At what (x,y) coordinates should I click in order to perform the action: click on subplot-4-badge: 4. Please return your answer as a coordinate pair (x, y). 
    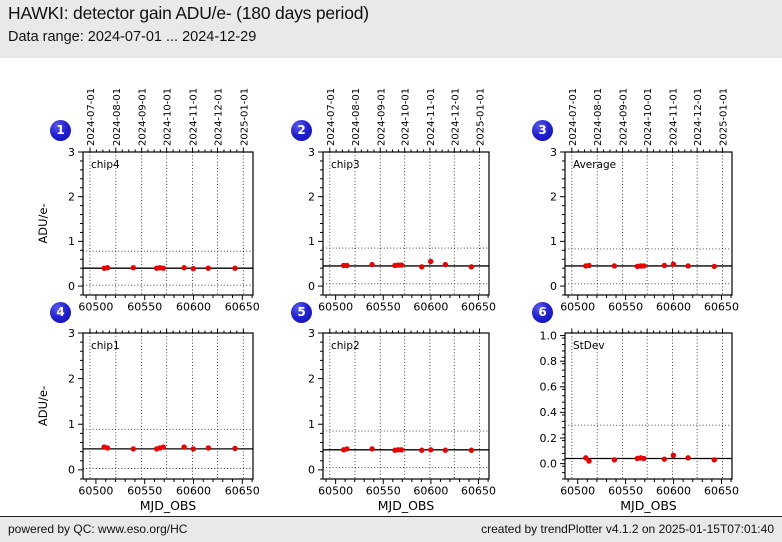
    Looking at the image, I should click on (60, 312).